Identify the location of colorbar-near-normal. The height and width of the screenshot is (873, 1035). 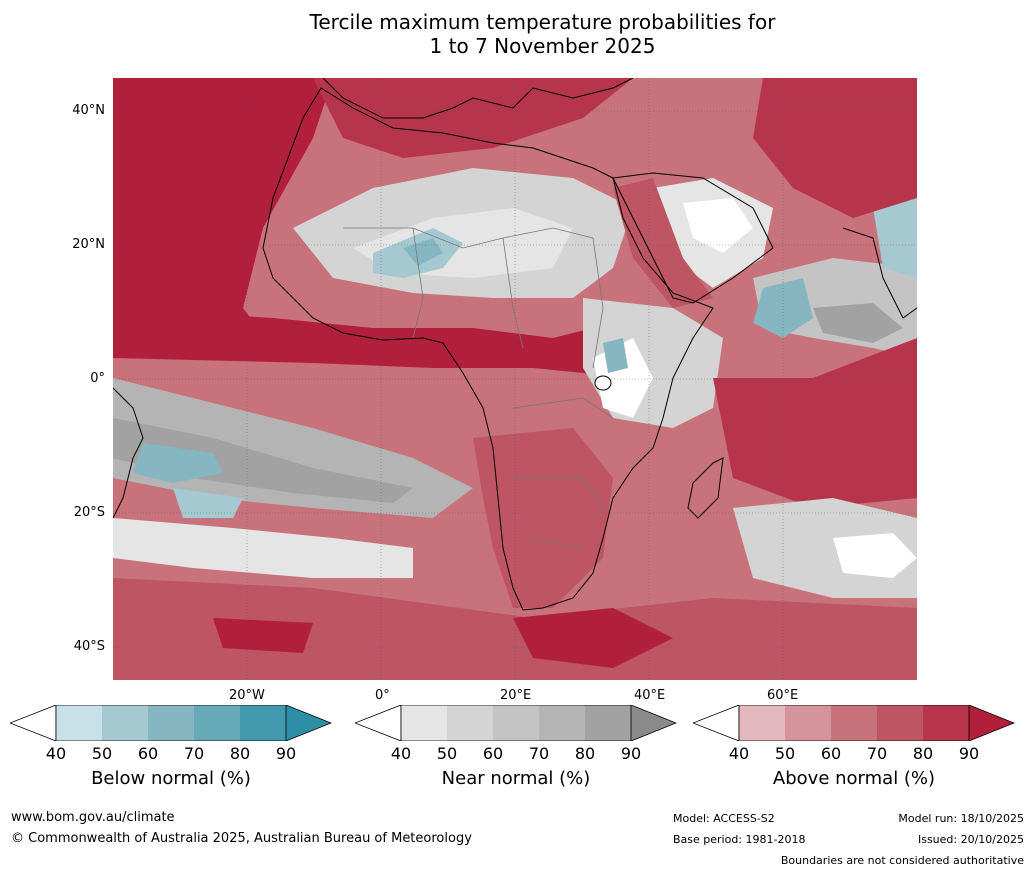
(515, 724).